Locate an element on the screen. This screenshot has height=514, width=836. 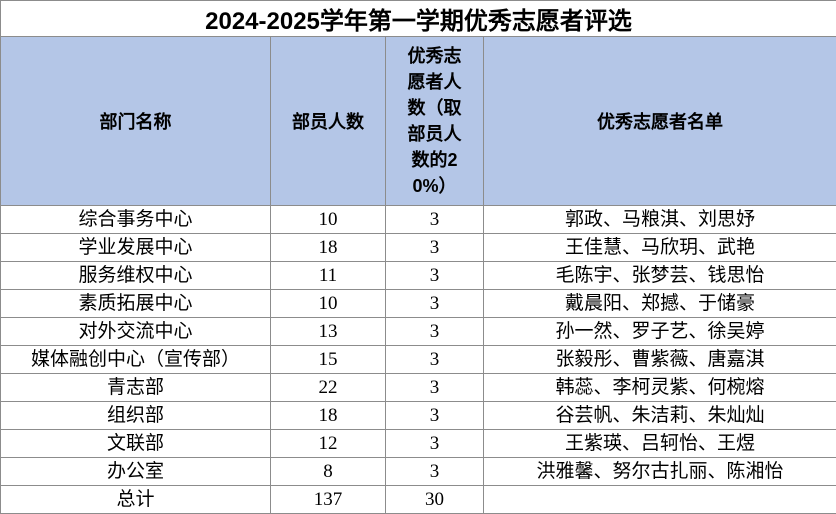
table-cell: 洪雅馨、努尔古扎丽、陈湘怡 is located at coordinates (660, 472).